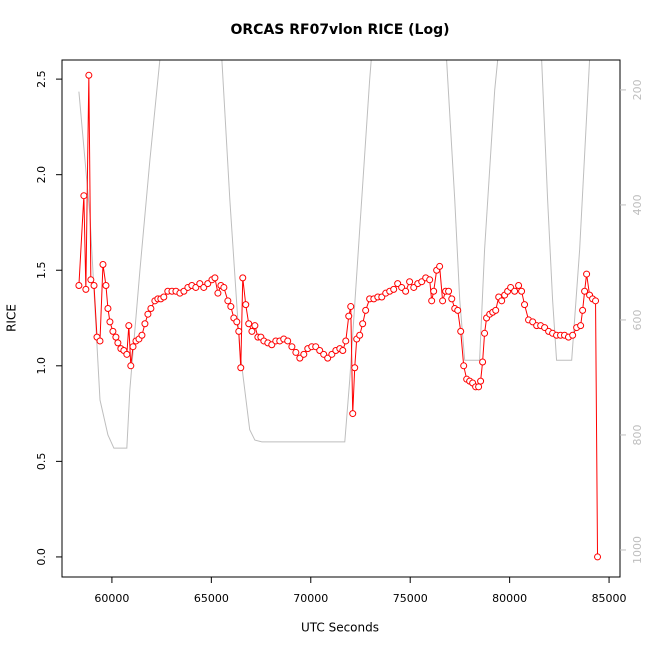  I want to click on y-tick-label: 2.5, so click(41, 79).